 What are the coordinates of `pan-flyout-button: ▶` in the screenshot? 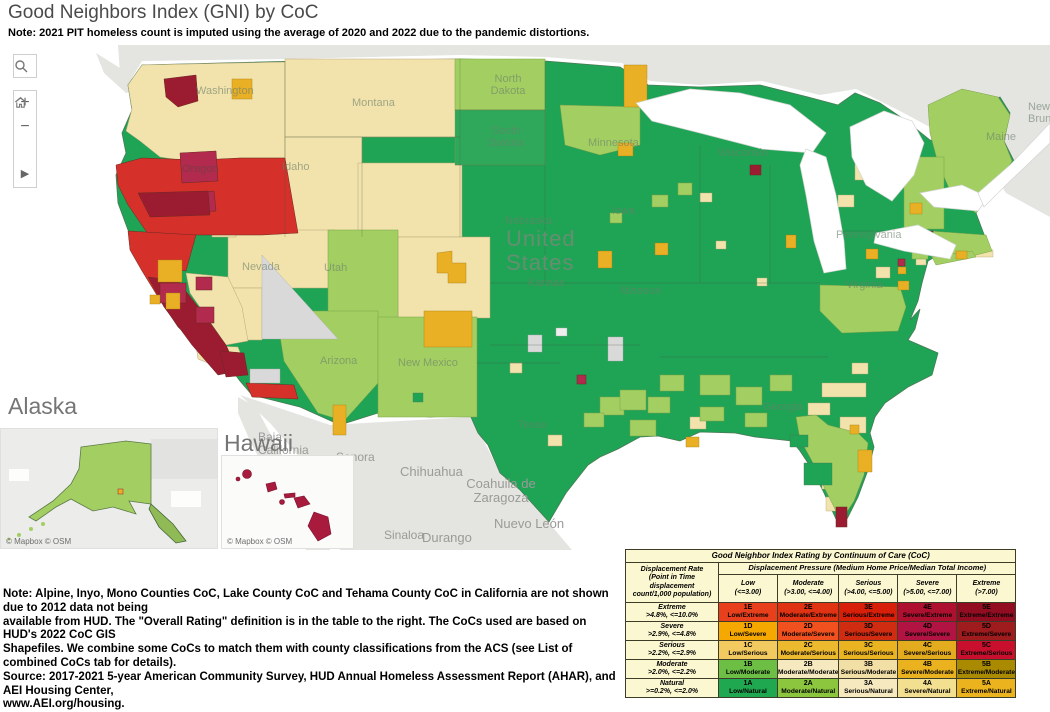 It's located at (25, 174).